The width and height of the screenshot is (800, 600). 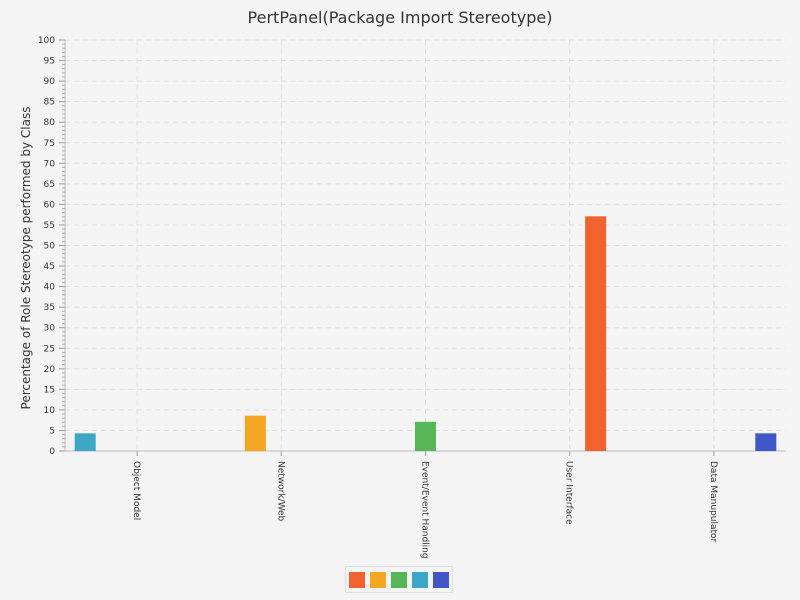 I want to click on legend, so click(x=399, y=579).